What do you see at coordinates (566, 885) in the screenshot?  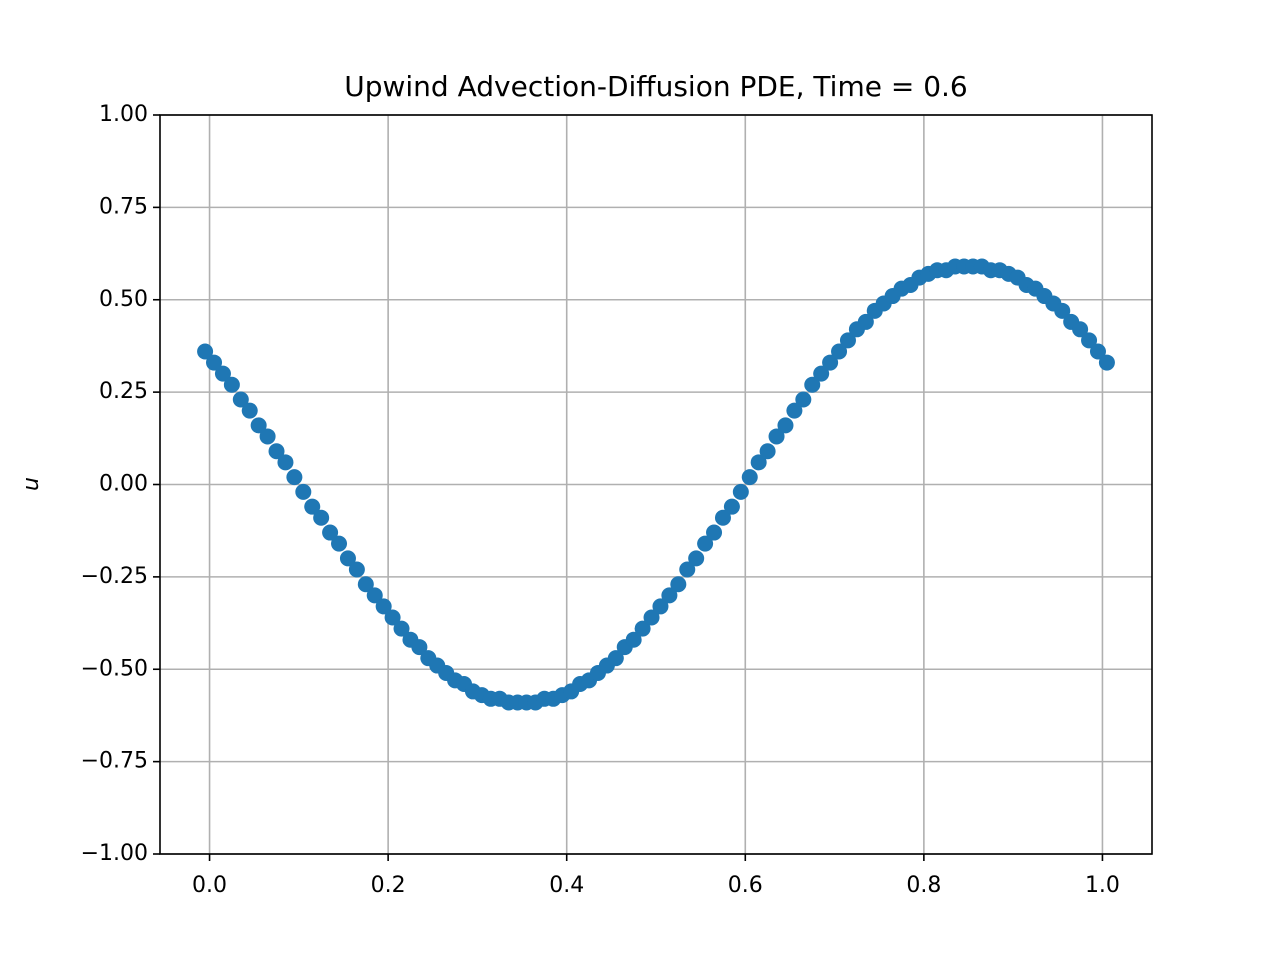 I see `x-tick-label: 0.4` at bounding box center [566, 885].